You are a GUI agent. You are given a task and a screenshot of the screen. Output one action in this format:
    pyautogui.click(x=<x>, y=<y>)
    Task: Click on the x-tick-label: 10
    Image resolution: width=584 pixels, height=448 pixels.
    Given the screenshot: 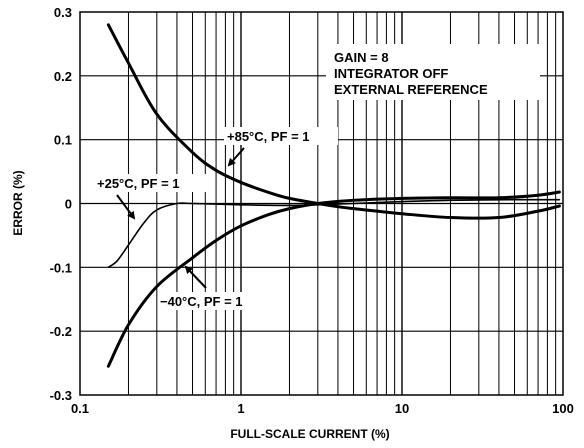 What is the action you would take?
    pyautogui.click(x=402, y=408)
    